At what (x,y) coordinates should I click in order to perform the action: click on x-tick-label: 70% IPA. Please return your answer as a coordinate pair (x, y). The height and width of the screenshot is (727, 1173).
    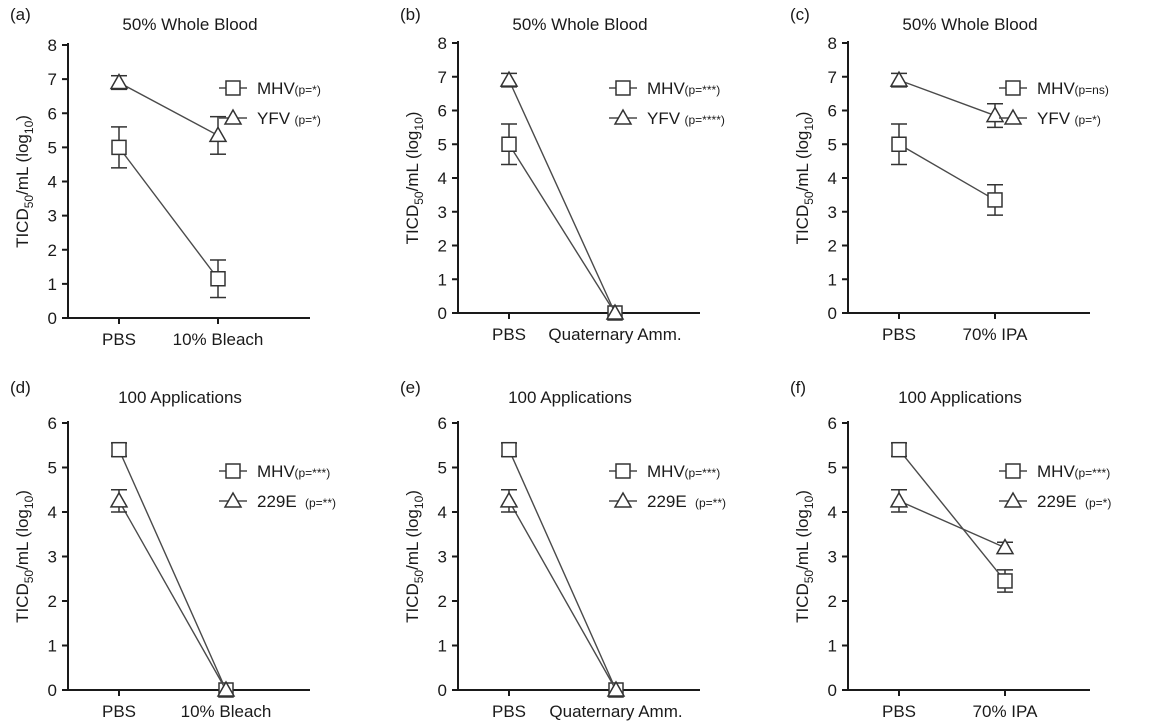
    Looking at the image, I should click on (996, 334).